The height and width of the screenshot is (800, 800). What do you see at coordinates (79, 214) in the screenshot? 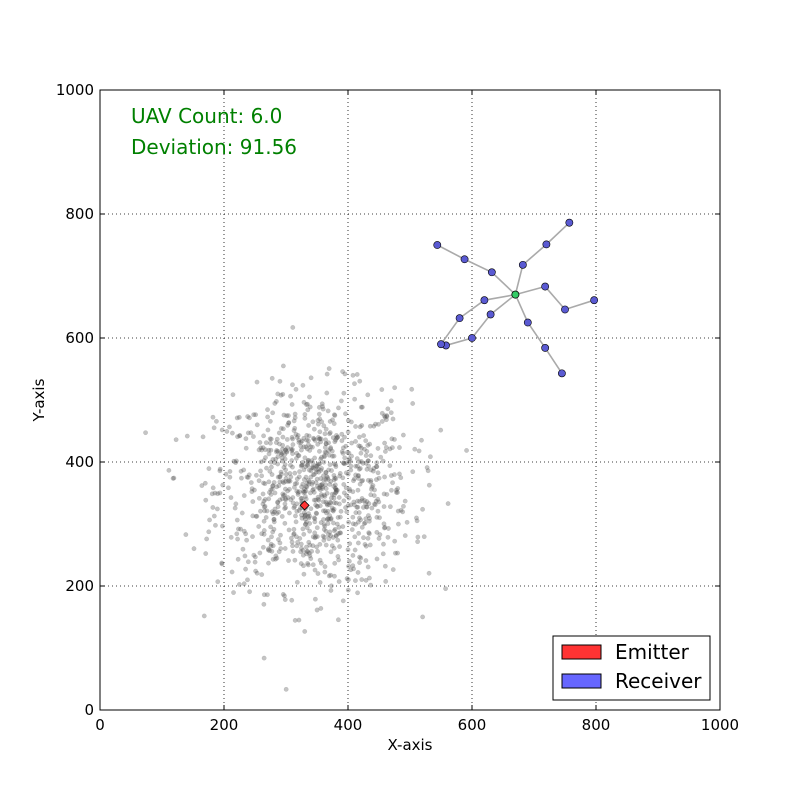
I see `y-tick-label: 800` at bounding box center [79, 214].